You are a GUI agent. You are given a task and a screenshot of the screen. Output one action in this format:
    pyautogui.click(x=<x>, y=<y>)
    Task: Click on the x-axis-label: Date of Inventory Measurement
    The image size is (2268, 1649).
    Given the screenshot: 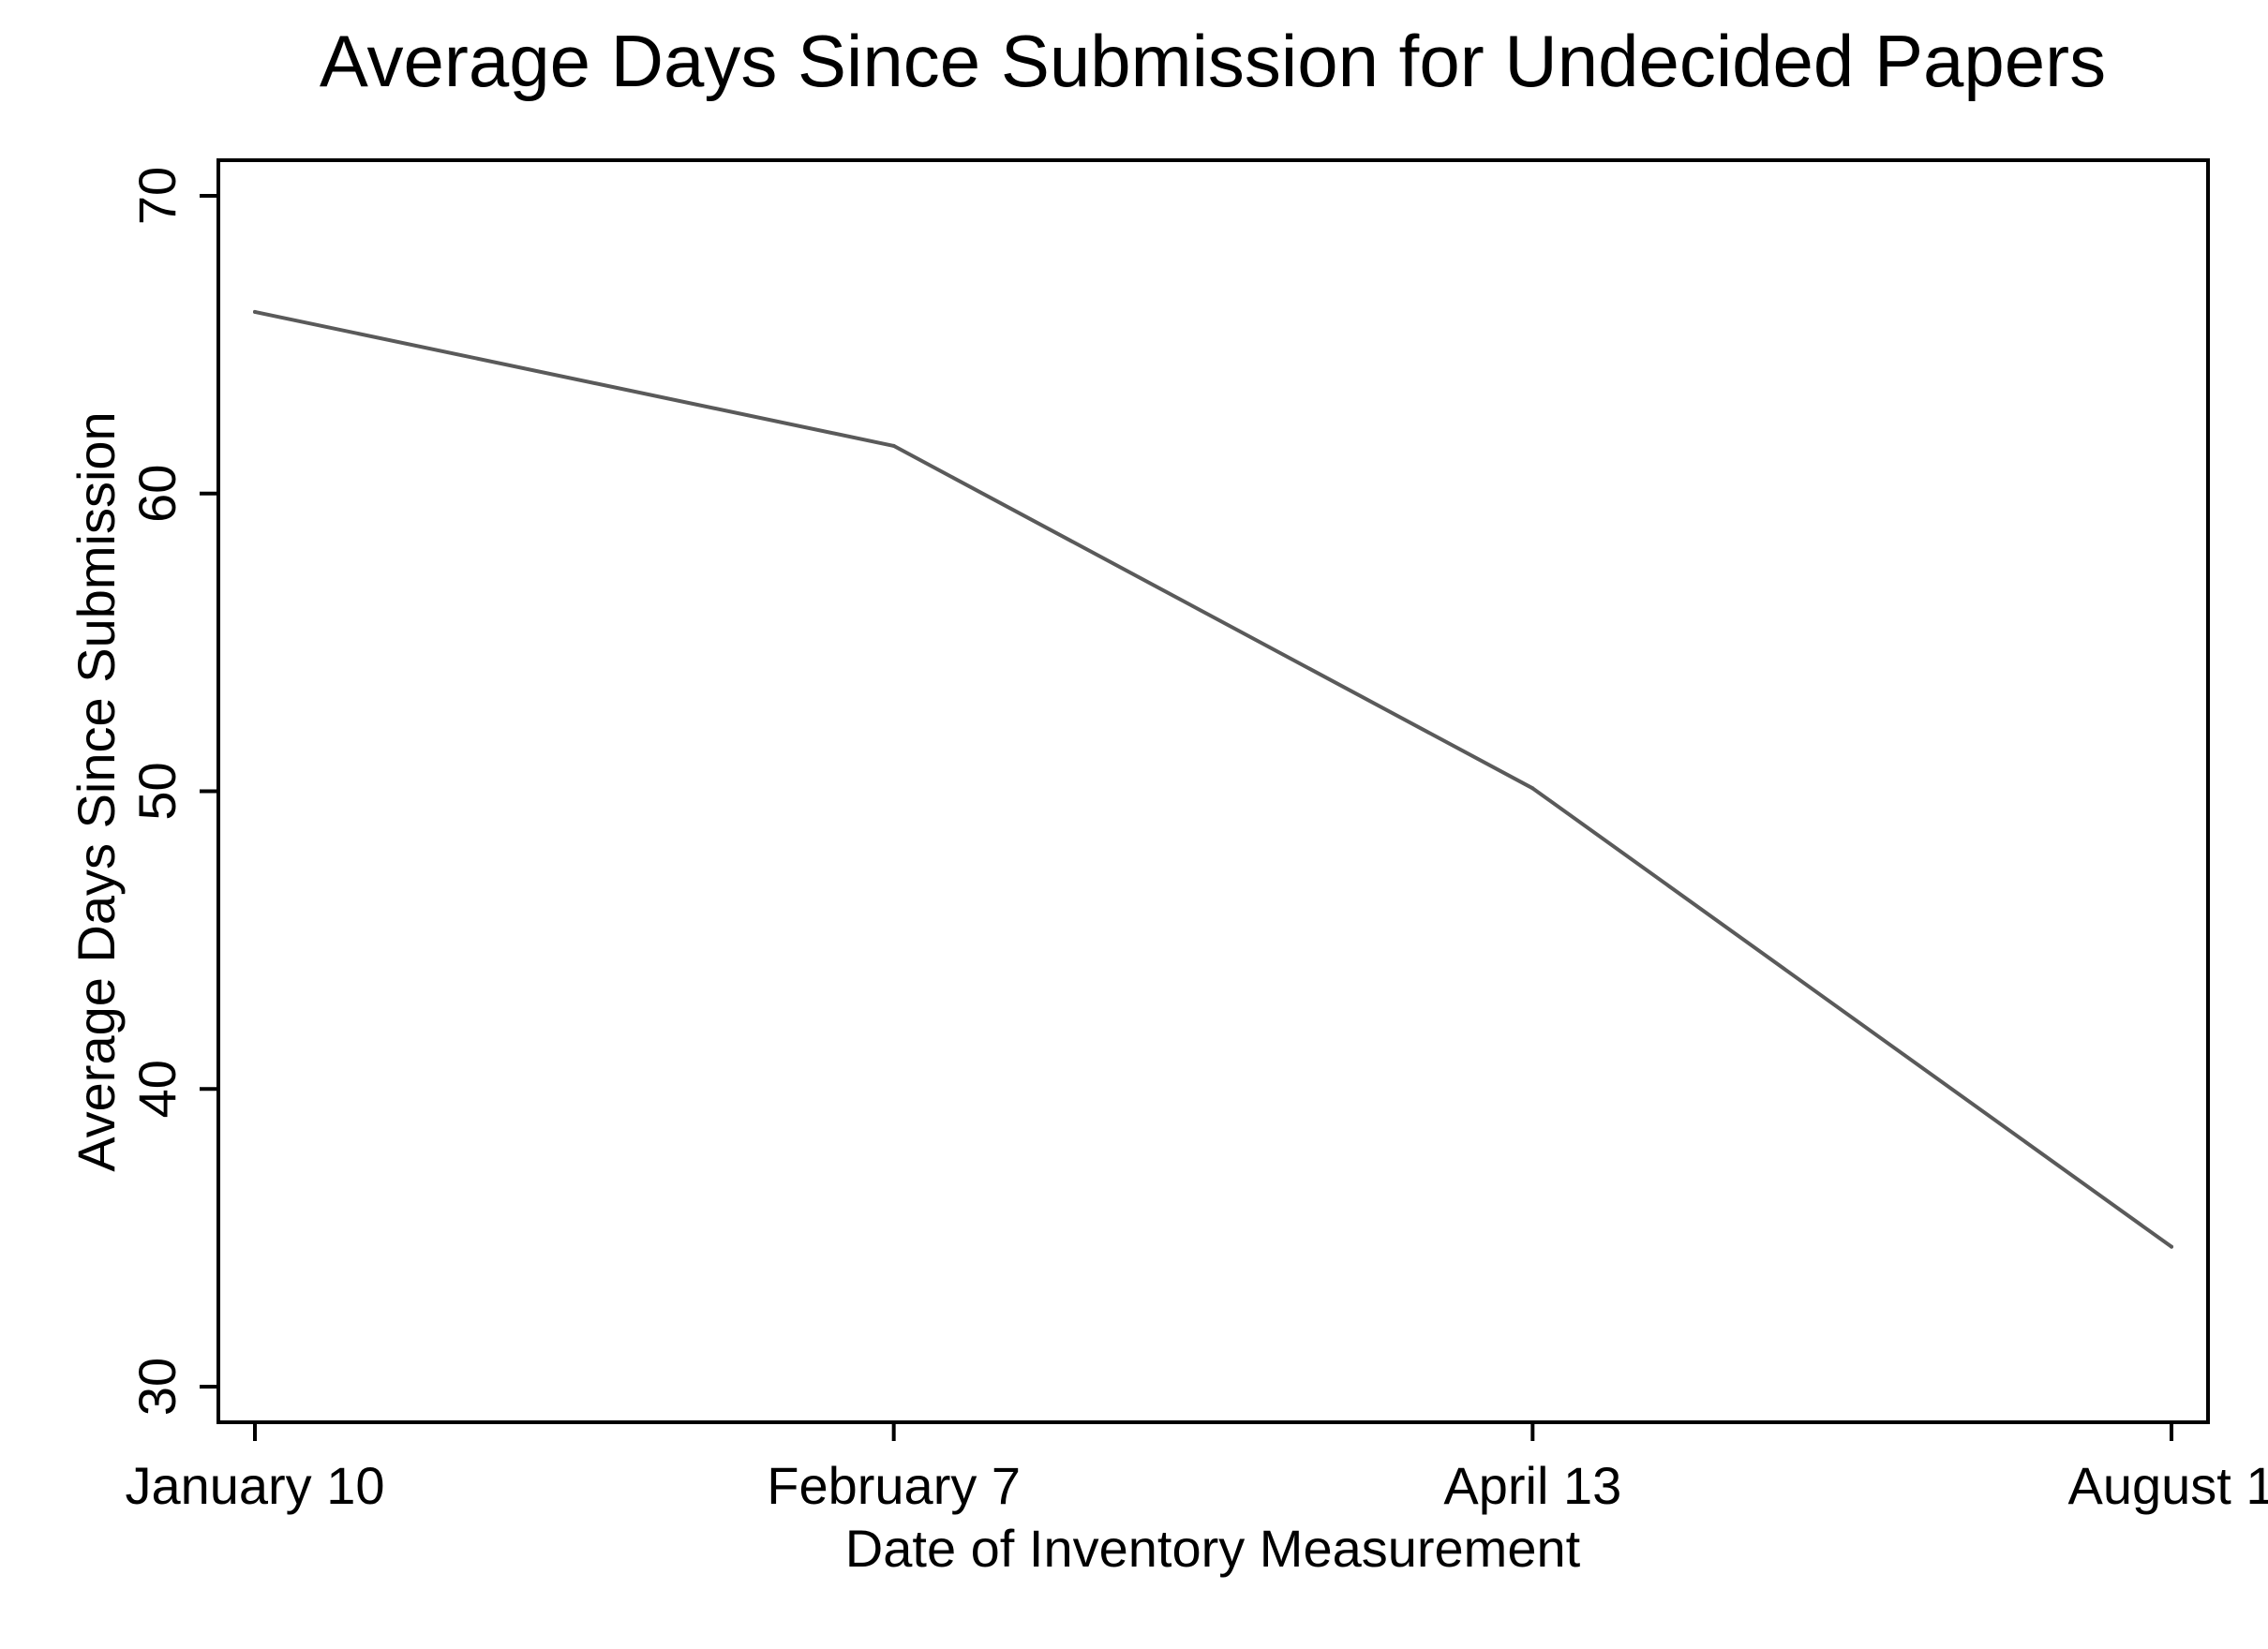 What is the action you would take?
    pyautogui.click(x=1213, y=1548)
    